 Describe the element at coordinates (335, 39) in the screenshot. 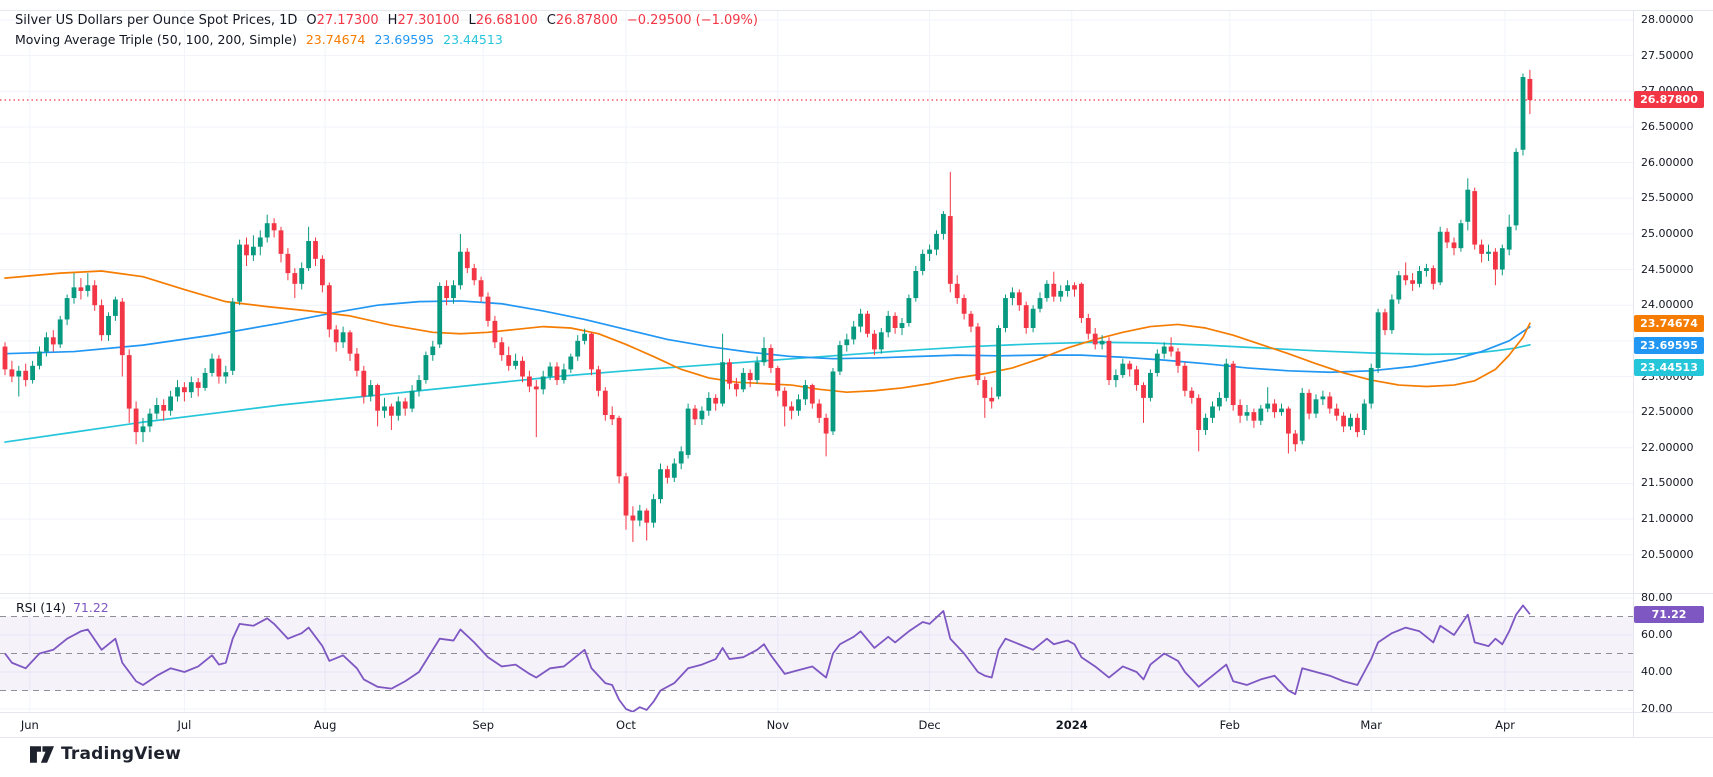

I see `ma50-value: 23.74674` at that location.